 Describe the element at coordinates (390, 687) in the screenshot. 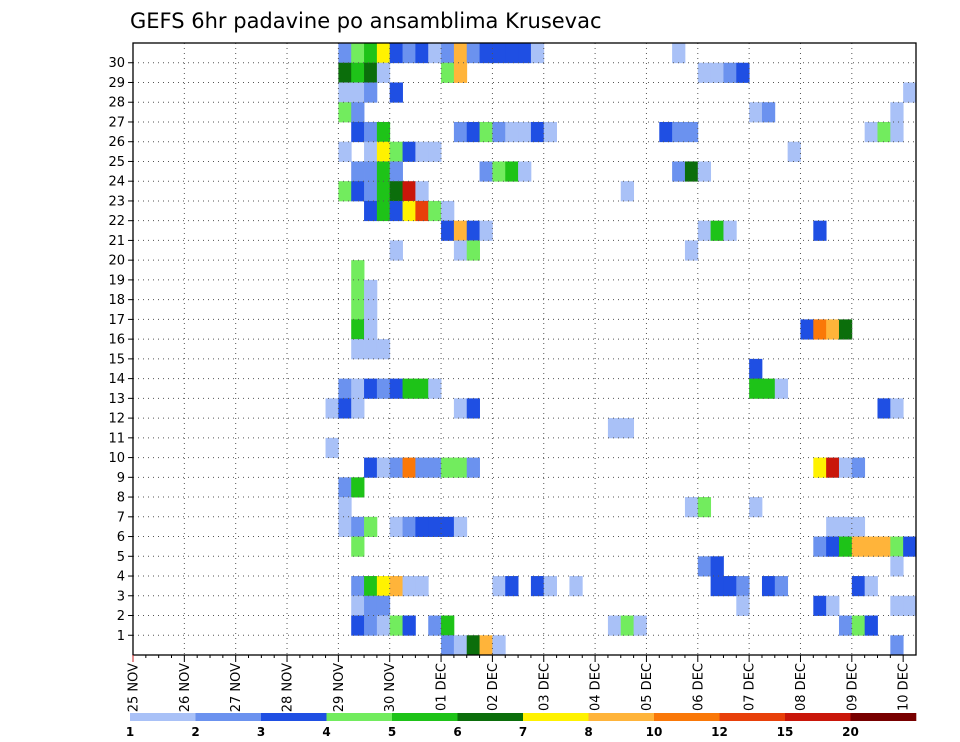

I see `x-tick-label: 30 NOV` at that location.